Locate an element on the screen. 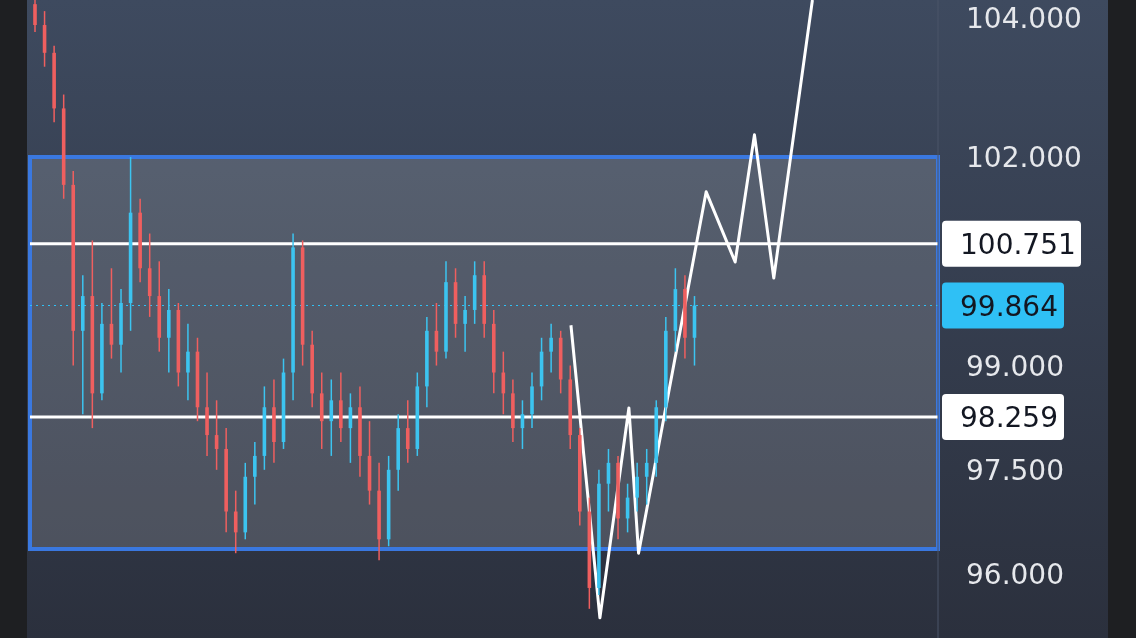 This screenshot has width=1136, height=638. y-tick-label: 99.000 is located at coordinates (1015, 366).